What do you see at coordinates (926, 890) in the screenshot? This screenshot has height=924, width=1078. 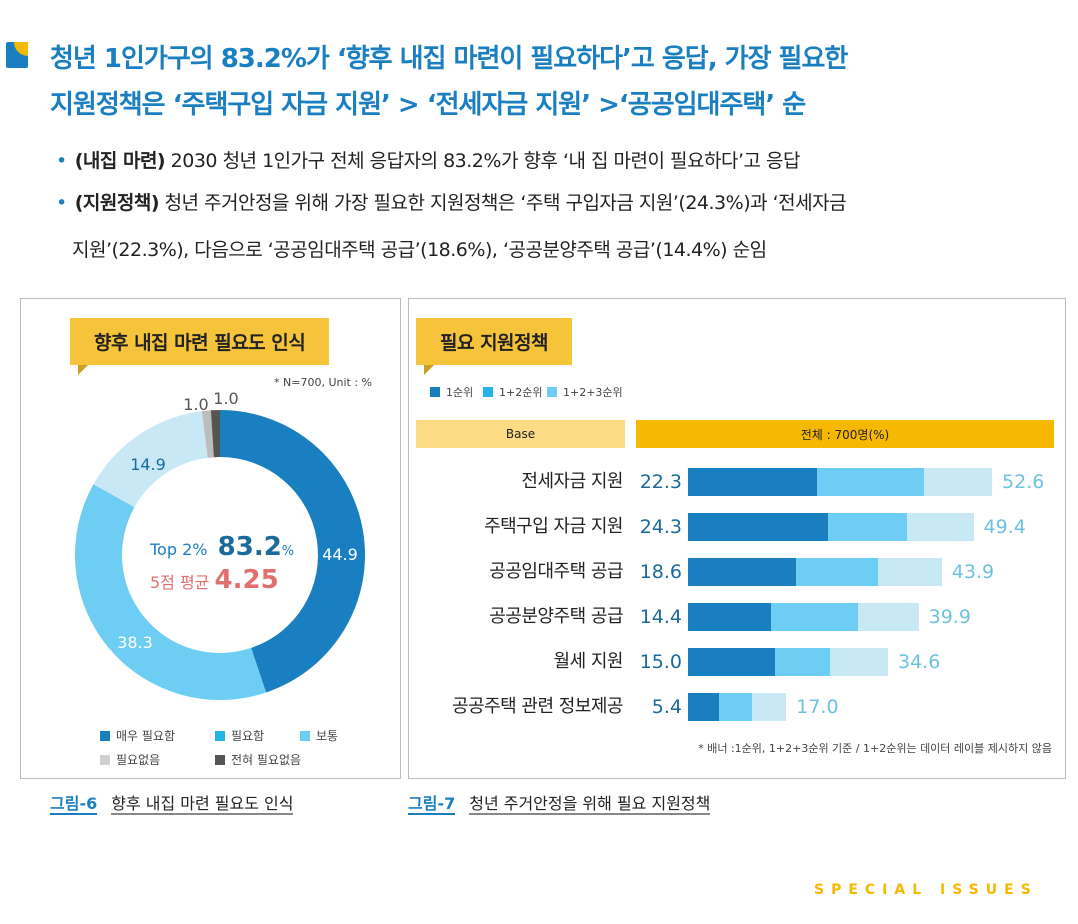 I see `footer-label: SPECIAL ISSUES` at bounding box center [926, 890].